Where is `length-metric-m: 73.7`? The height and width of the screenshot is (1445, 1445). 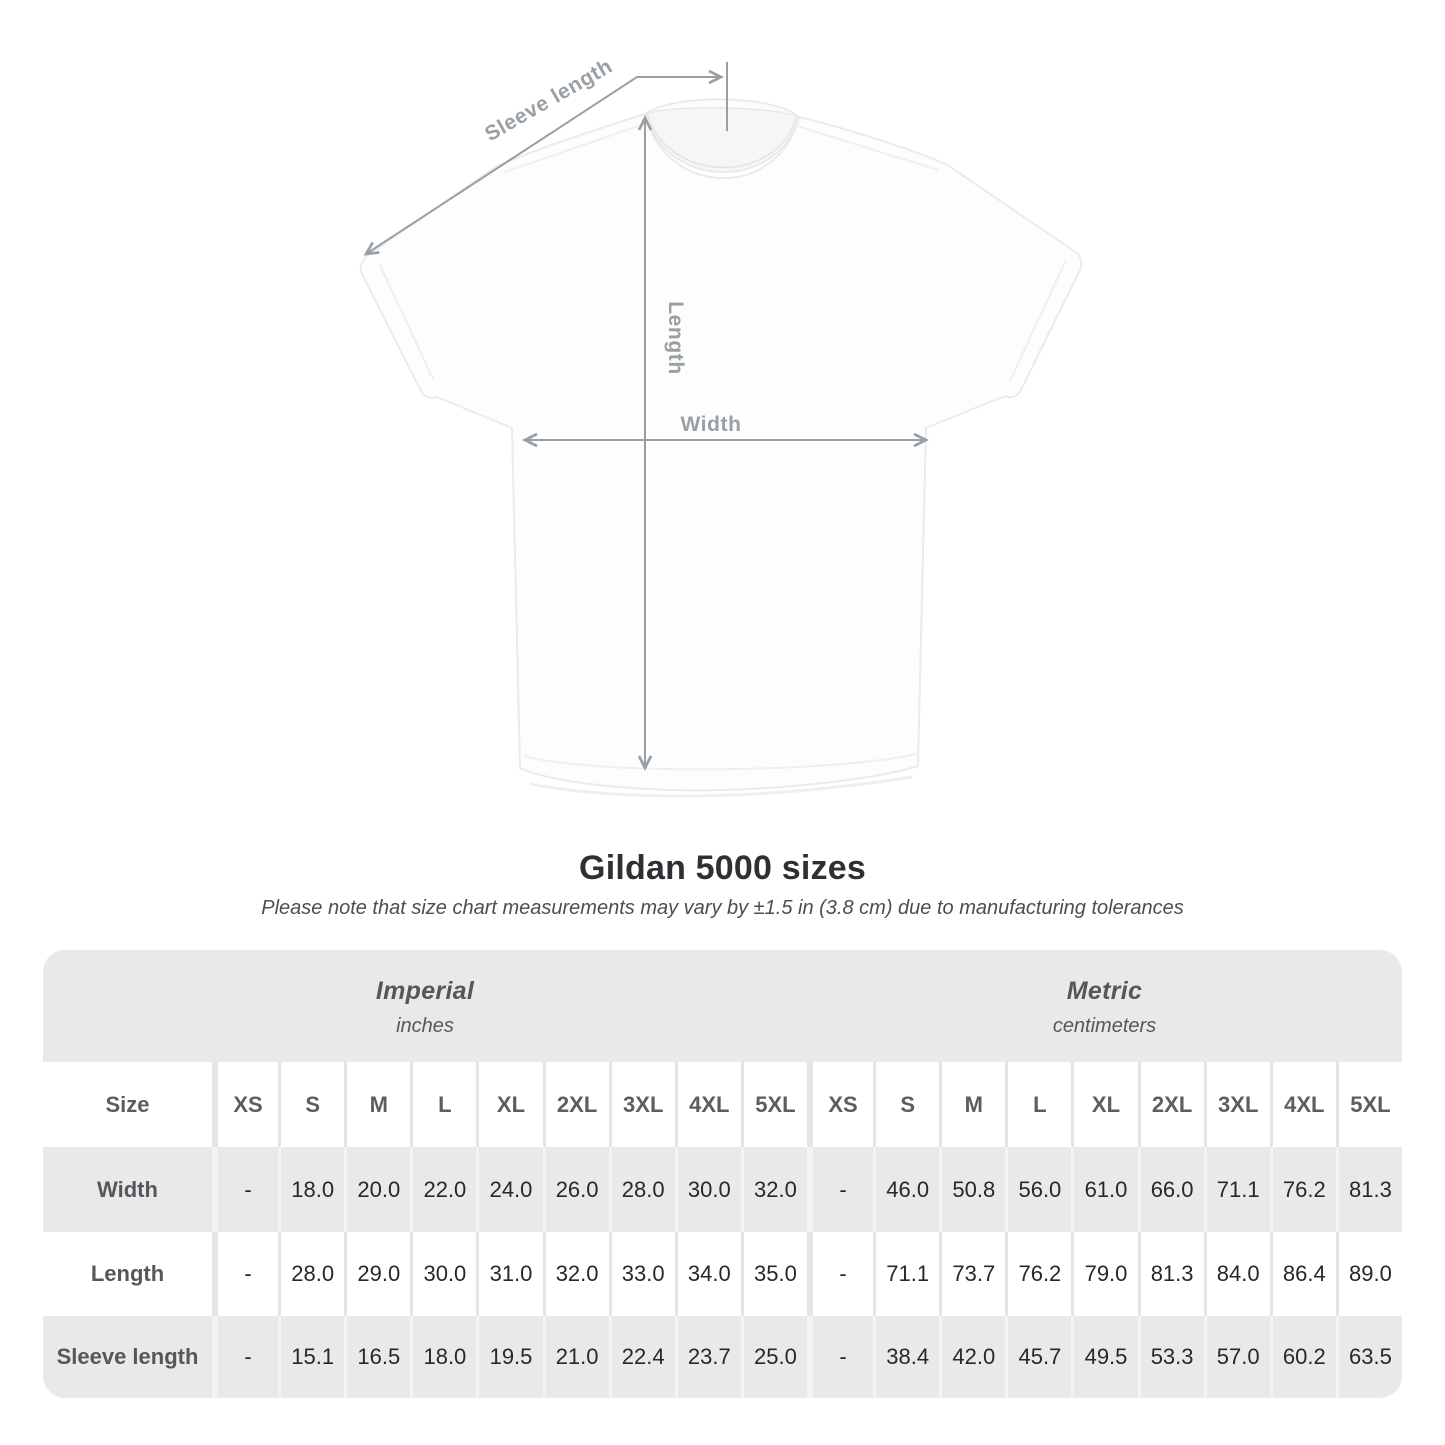
length-metric-m: 73.7 is located at coordinates (972, 1274).